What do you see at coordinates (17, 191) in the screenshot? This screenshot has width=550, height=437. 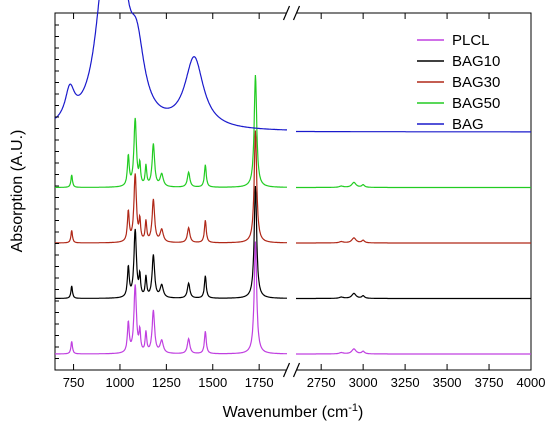 I see `y-axis-title: Absorption (A.U.)` at bounding box center [17, 191].